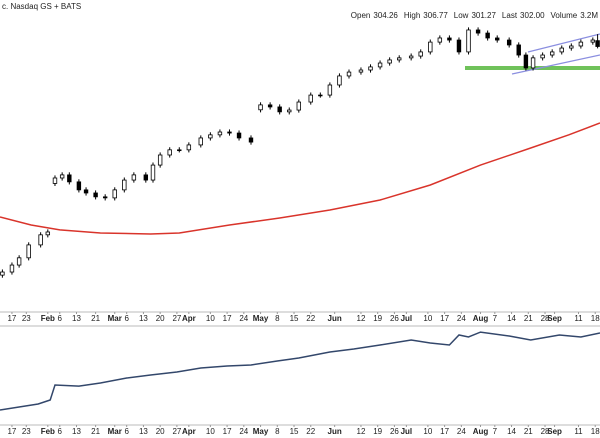 The height and width of the screenshot is (438, 600). What do you see at coordinates (545, 318) in the screenshot?
I see `x-tick-label: 28` at bounding box center [545, 318].